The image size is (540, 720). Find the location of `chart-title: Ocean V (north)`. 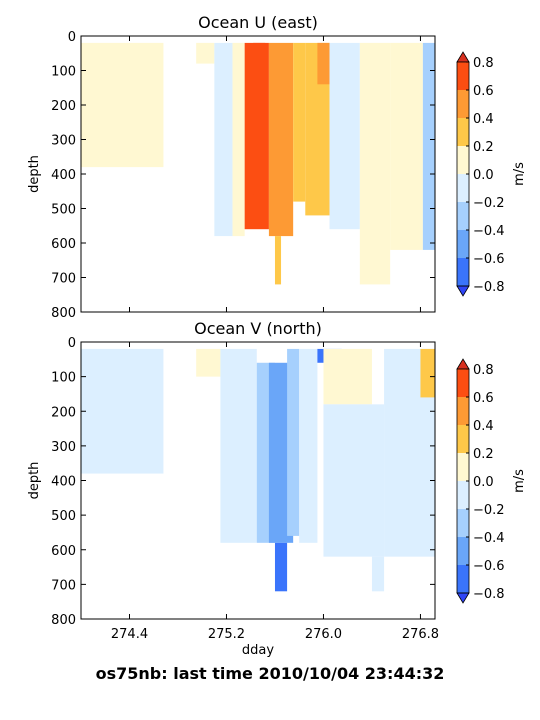

chart-title: Ocean V (north) is located at coordinates (258, 328).